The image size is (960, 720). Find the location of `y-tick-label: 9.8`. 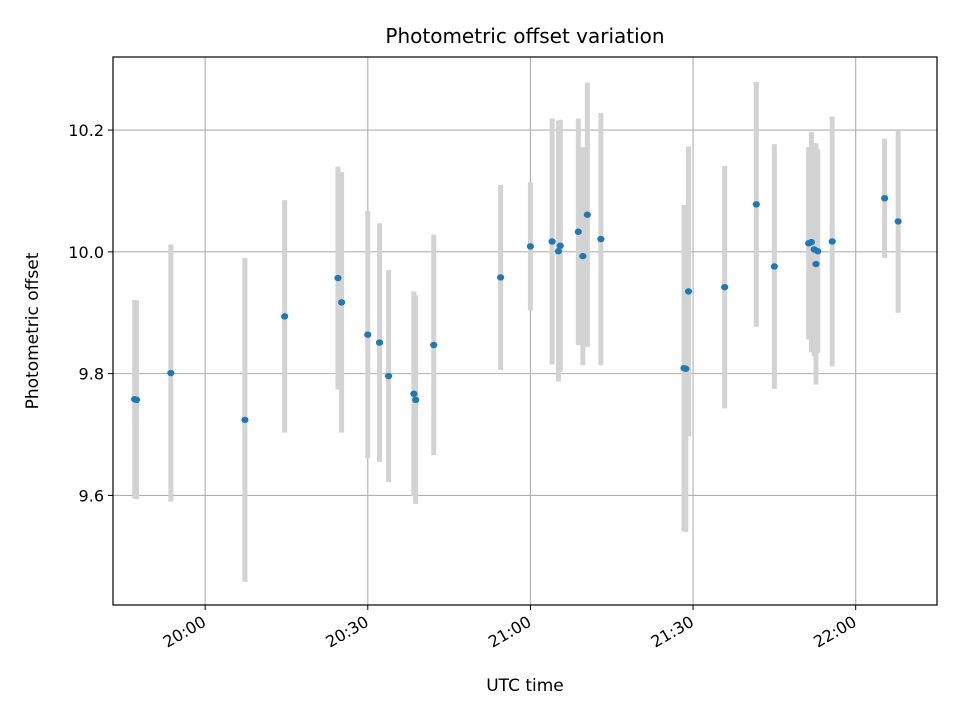

y-tick-label: 9.8 is located at coordinates (91, 374).